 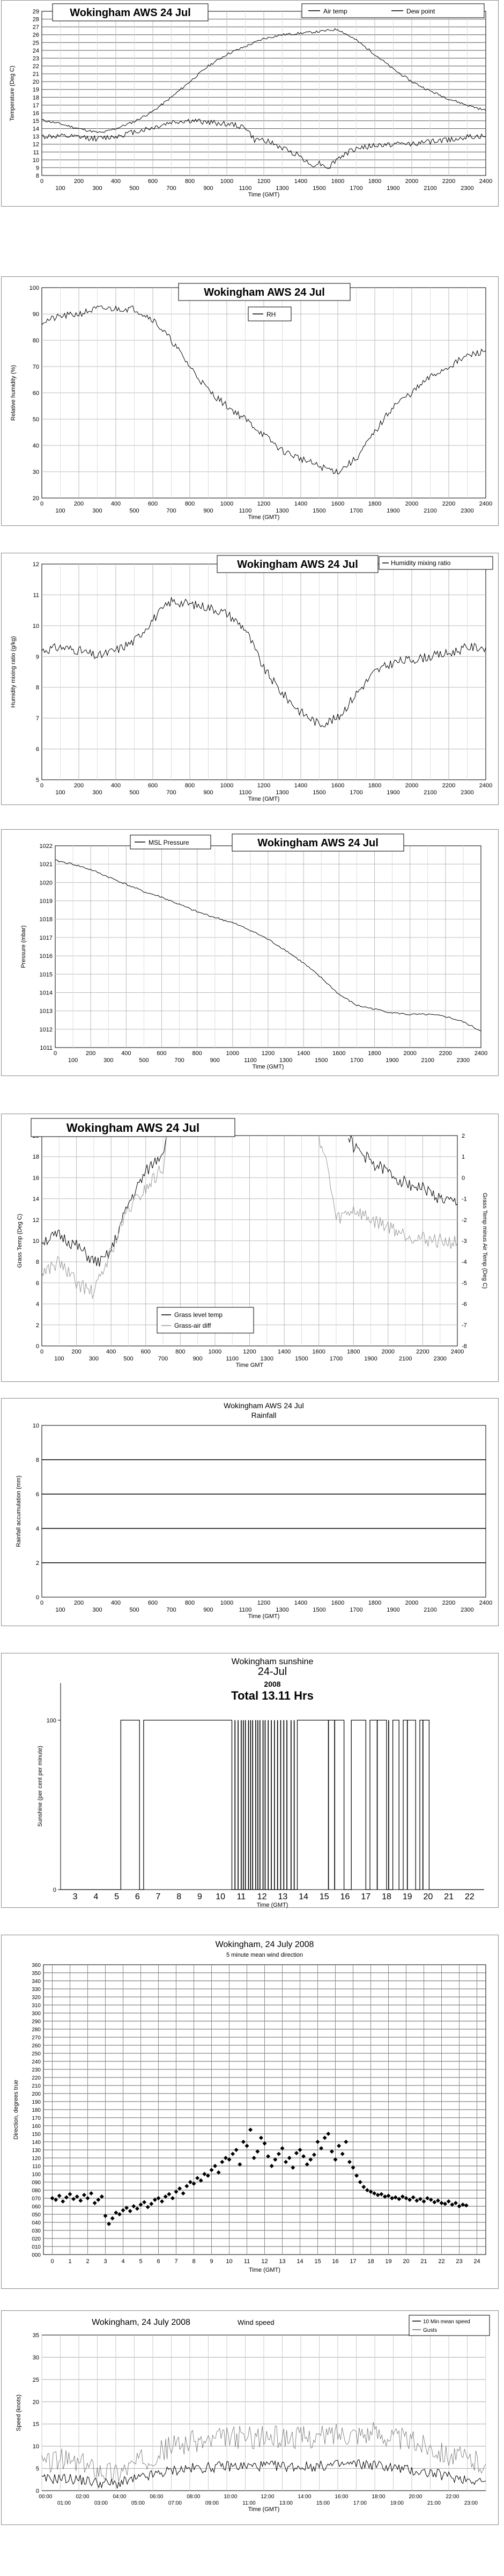 What do you see at coordinates (146, 1352) in the screenshot?
I see `x-tick-label: 600` at bounding box center [146, 1352].